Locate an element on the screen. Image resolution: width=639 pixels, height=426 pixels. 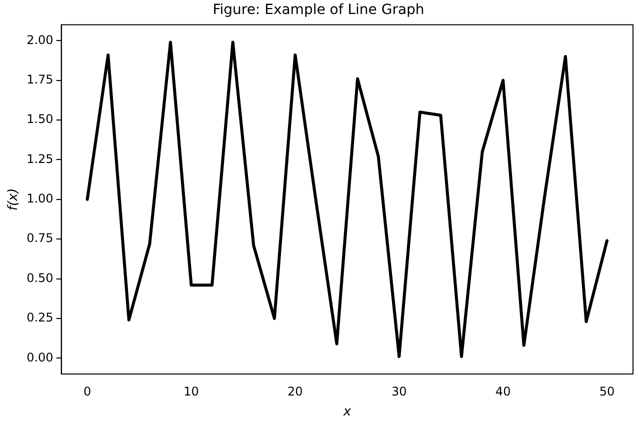
y-tick-label: 2.00 is located at coordinates (40, 39).